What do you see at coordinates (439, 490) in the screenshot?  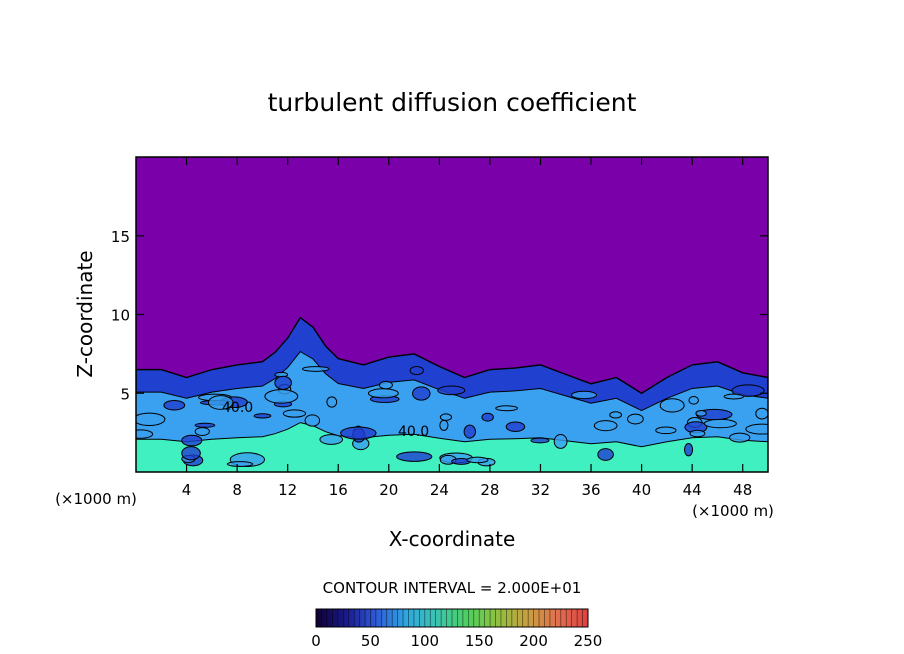 I see `x-tick-label: 24` at bounding box center [439, 490].